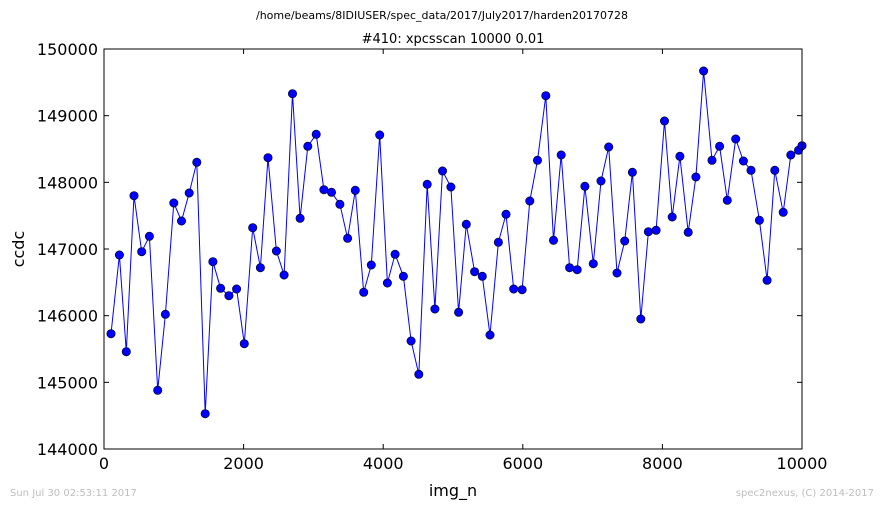  What do you see at coordinates (67, 316) in the screenshot?
I see `y-tick-label: 146000` at bounding box center [67, 316].